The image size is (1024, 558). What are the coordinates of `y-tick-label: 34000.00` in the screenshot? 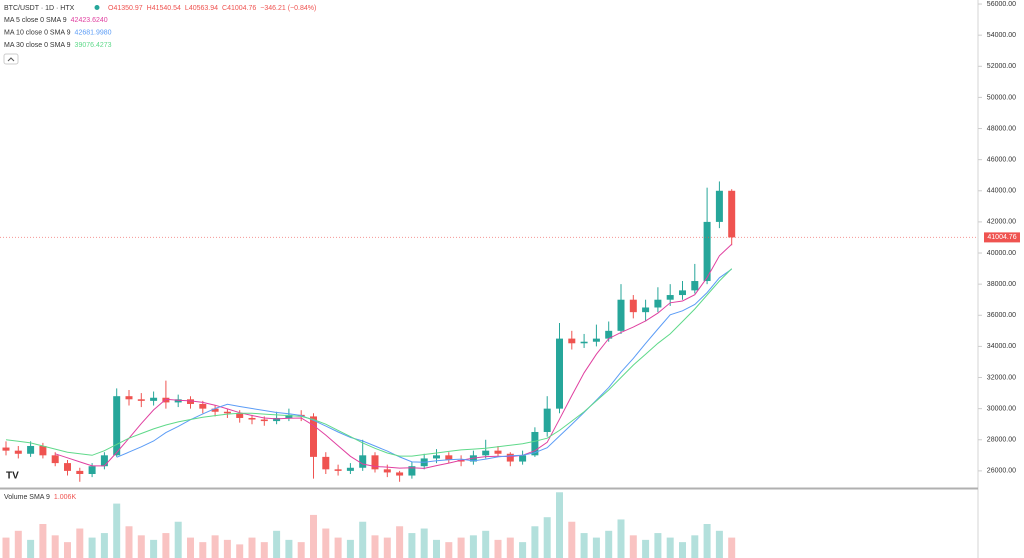 It's located at (1001, 346).